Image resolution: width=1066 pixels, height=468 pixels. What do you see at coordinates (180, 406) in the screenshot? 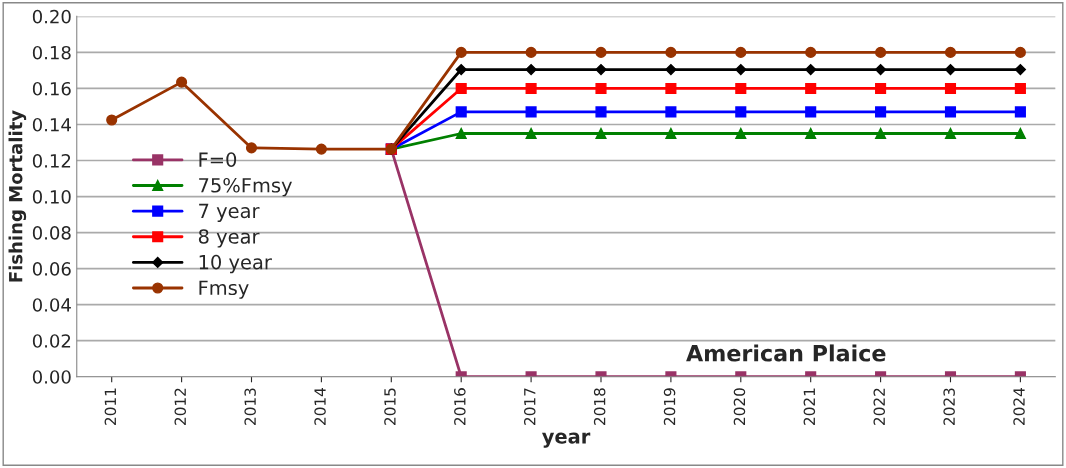
I see `x-tick-label: 2012` at bounding box center [180, 406].